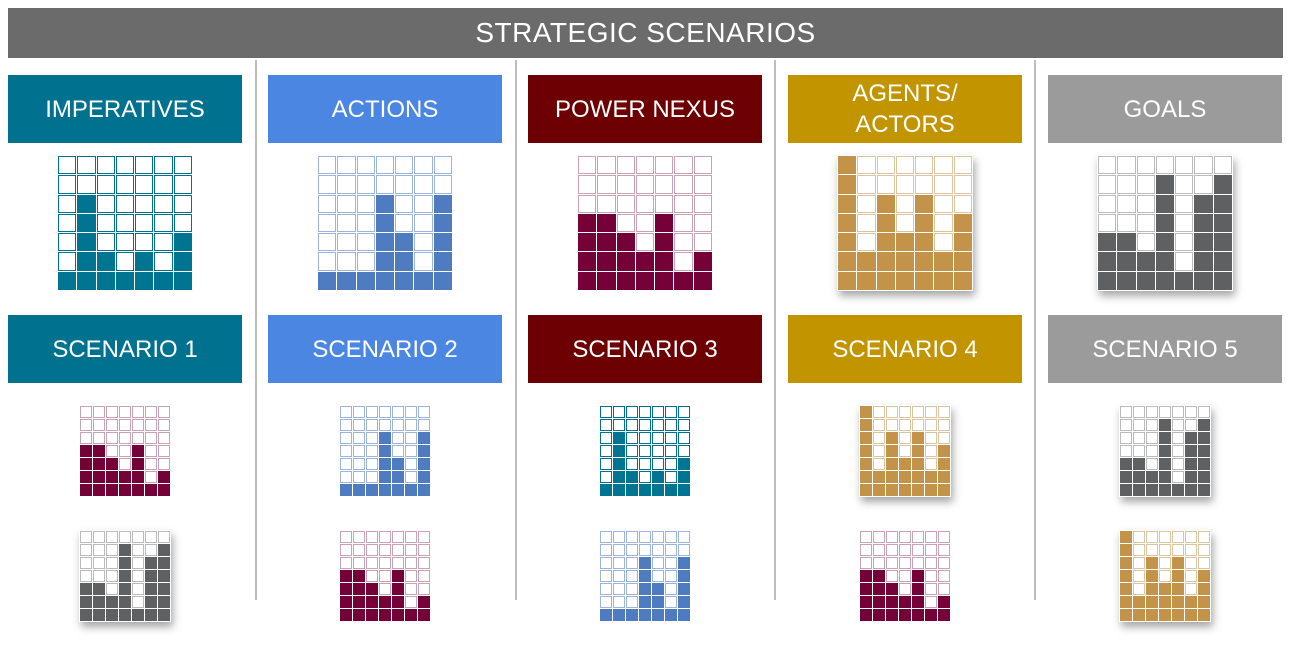 The height and width of the screenshot is (646, 1293). What do you see at coordinates (905, 109) in the screenshot?
I see `category-label-agents-actors: AGENTS/ ACTORS` at bounding box center [905, 109].